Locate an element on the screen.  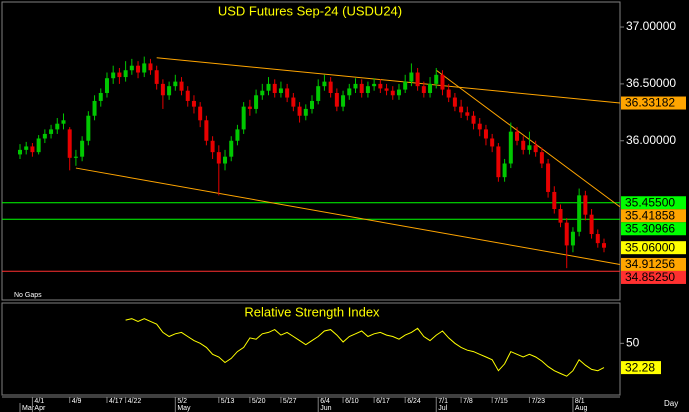
rsi-tick-label: 50 is located at coordinates (633, 343).